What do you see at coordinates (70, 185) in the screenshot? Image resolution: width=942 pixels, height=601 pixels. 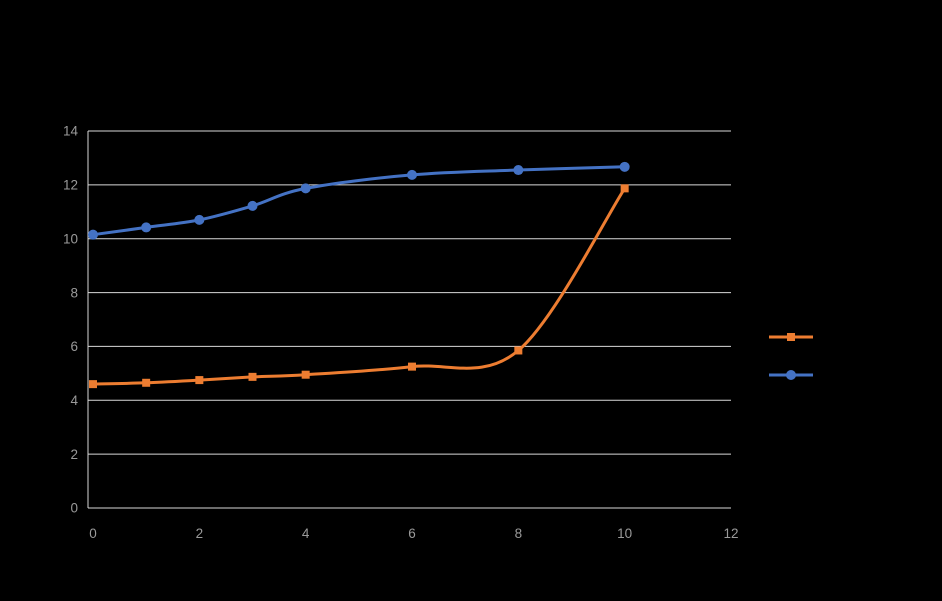 I see `y-tick-label: 12` at bounding box center [70, 185].